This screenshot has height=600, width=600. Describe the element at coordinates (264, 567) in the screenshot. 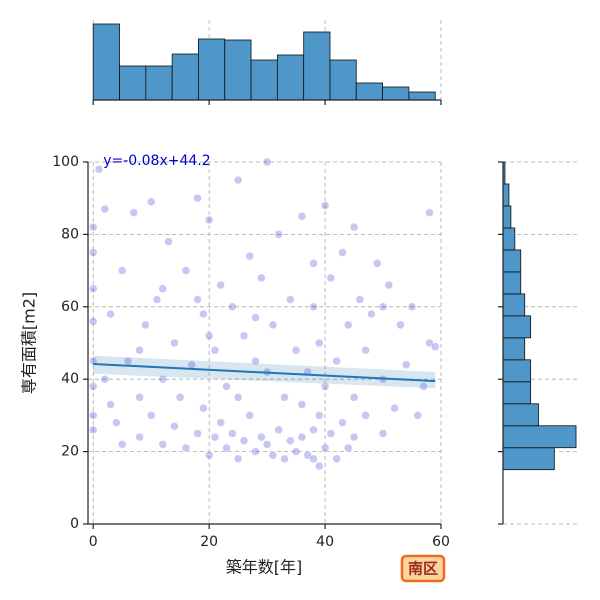

I see `x-axis-label: 築年数[年]` at that location.